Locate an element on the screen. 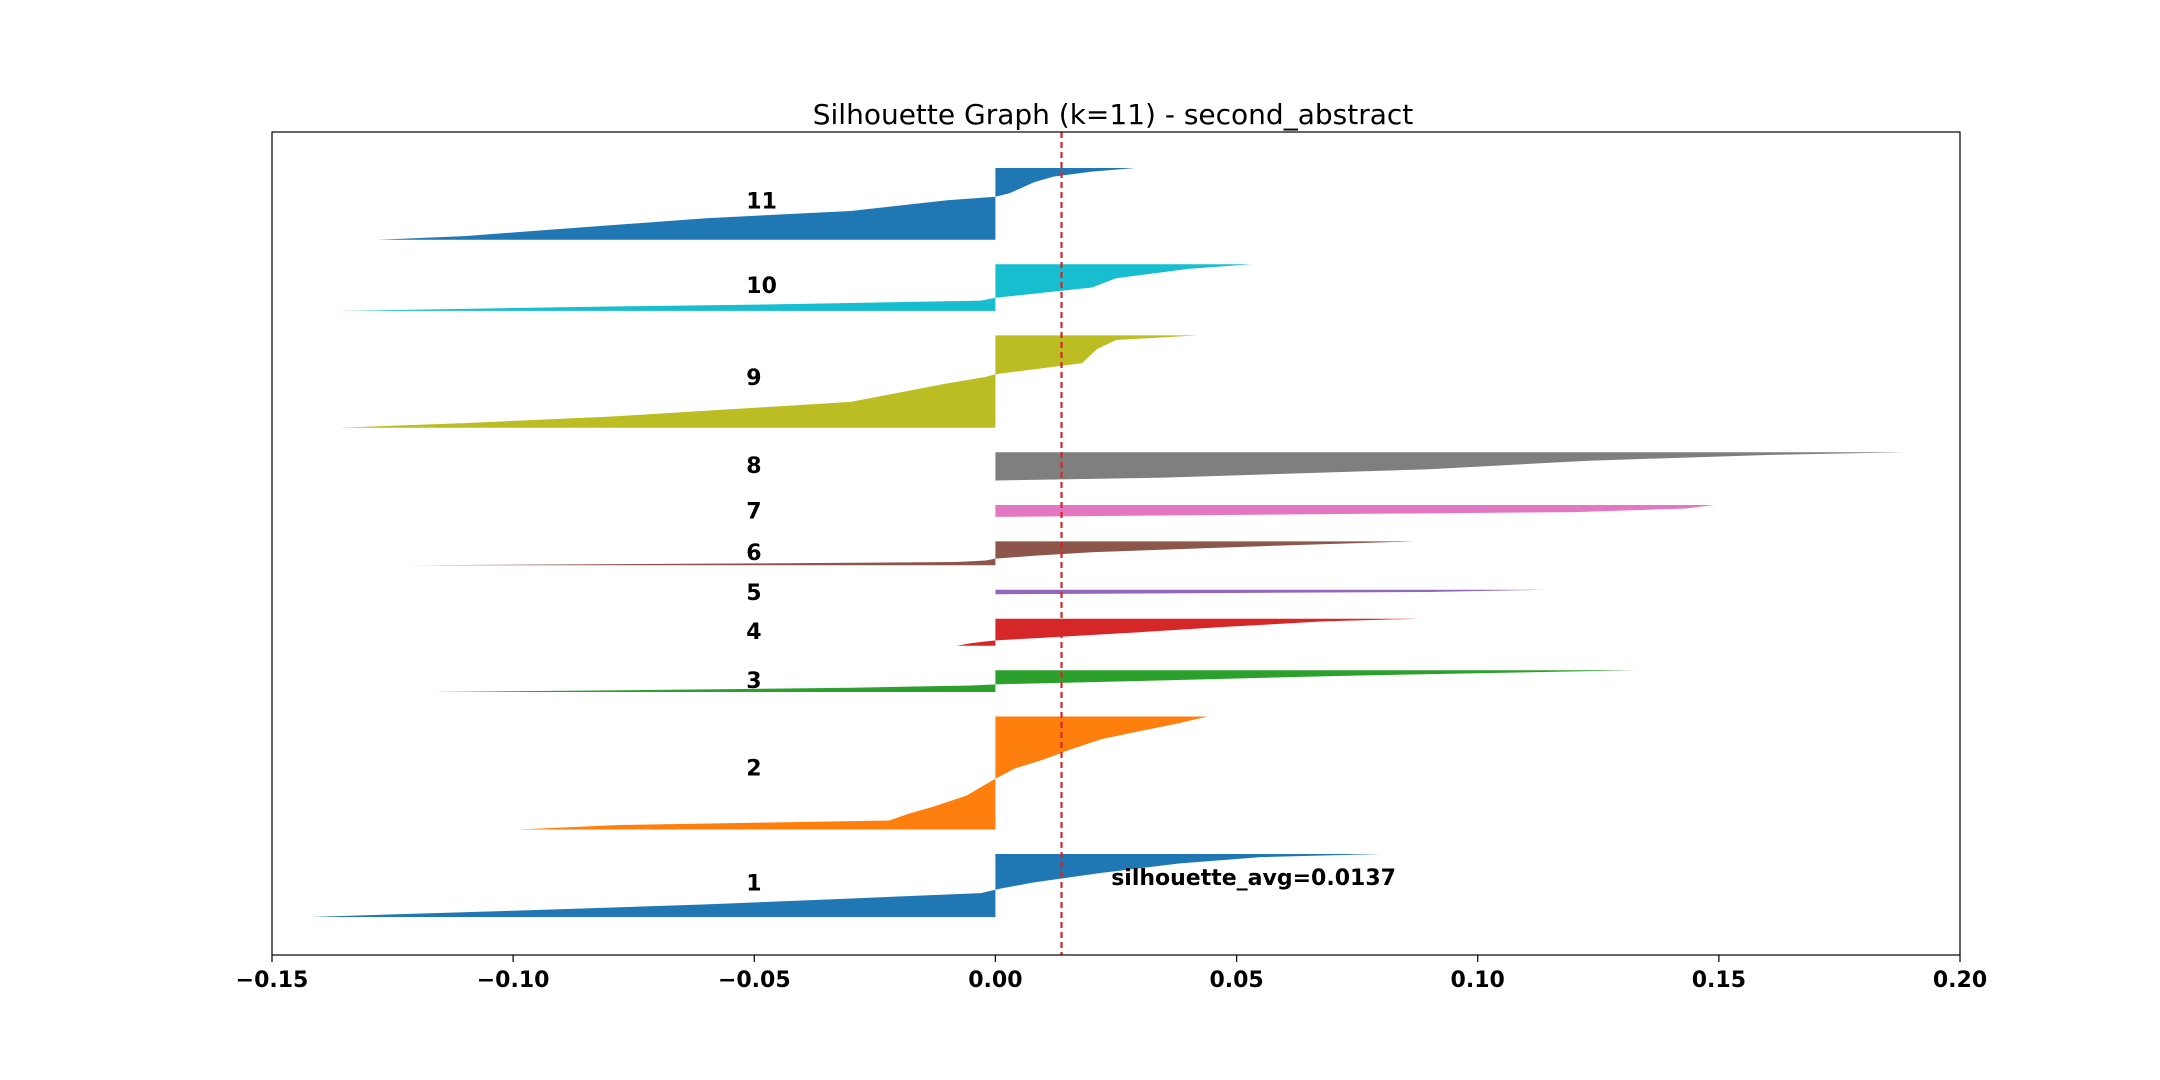 This screenshot has height=1080, width=2160. cluster-label: 8 is located at coordinates (753, 466).